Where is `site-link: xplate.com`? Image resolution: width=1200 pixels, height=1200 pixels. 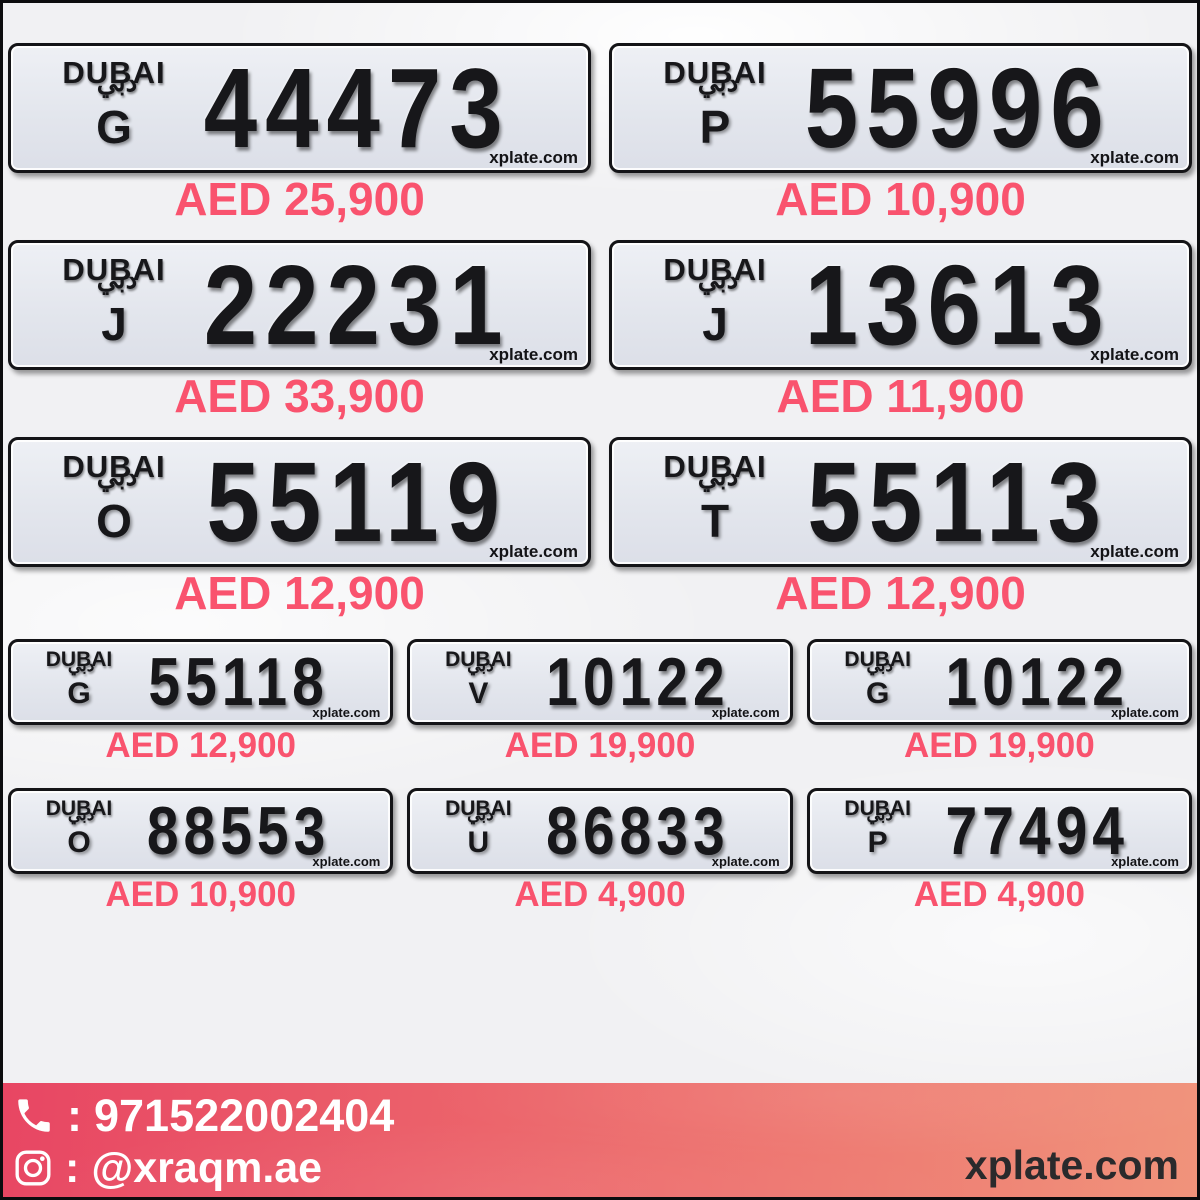 site-link: xplate.com is located at coordinates (1071, 1165).